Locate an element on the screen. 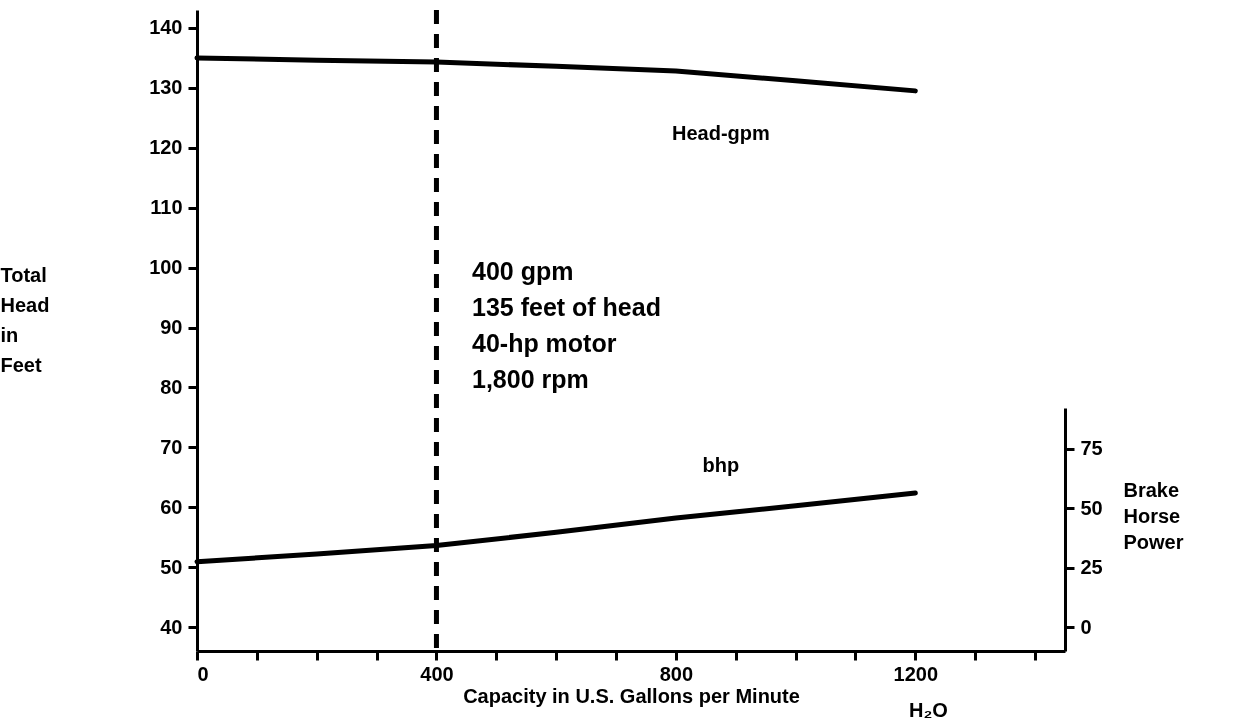  x-tick-label: 400 is located at coordinates (437, 673).